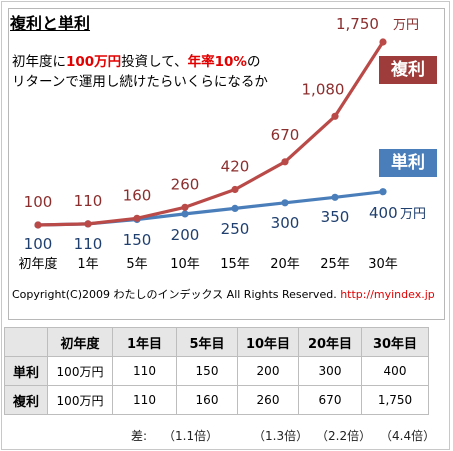  What do you see at coordinates (94, 62) in the screenshot?
I see `intro-amount: 100万円` at bounding box center [94, 62].